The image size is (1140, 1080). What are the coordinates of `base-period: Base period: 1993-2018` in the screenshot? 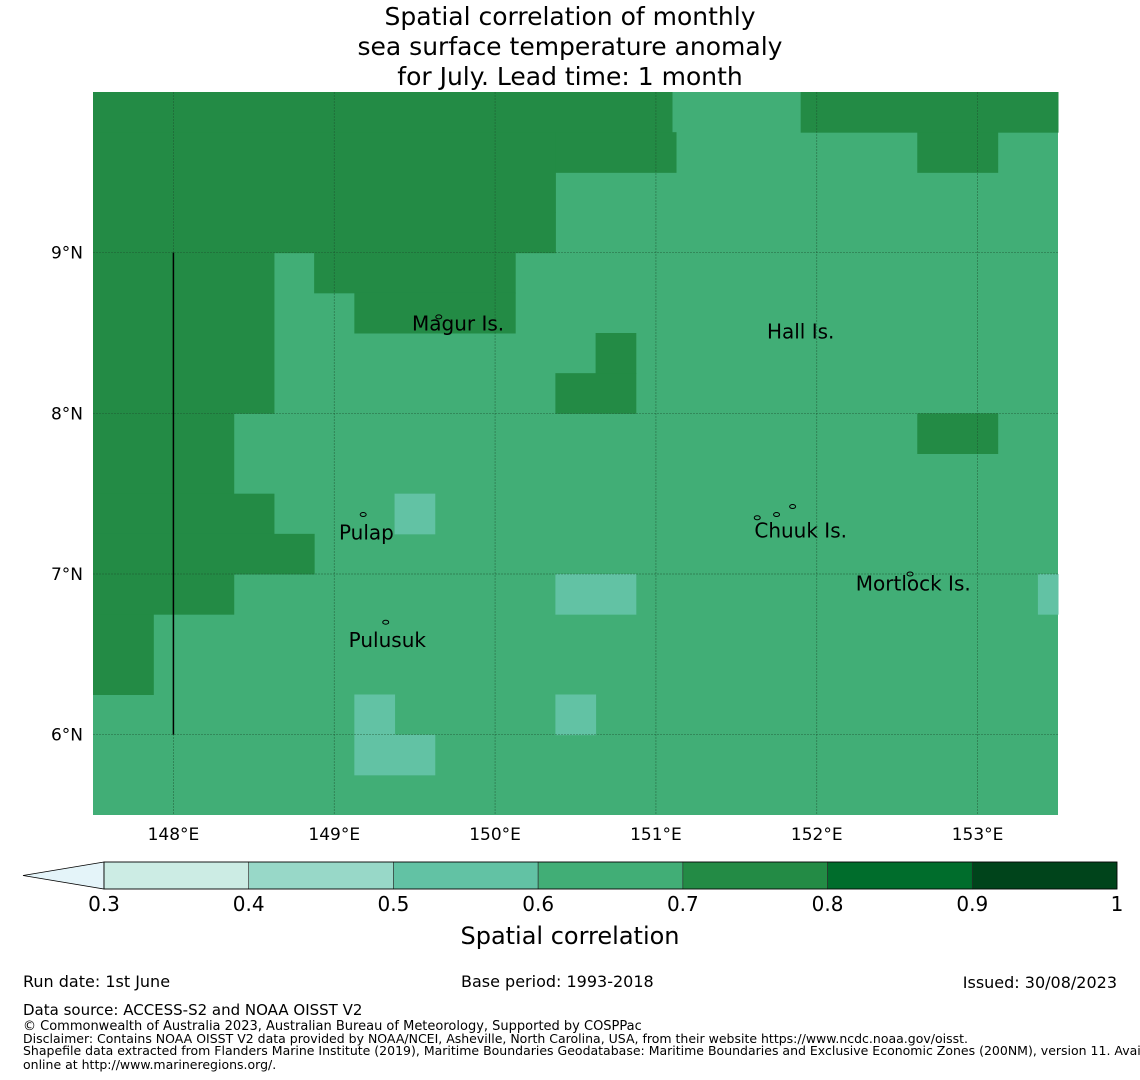 It's located at (557, 981).